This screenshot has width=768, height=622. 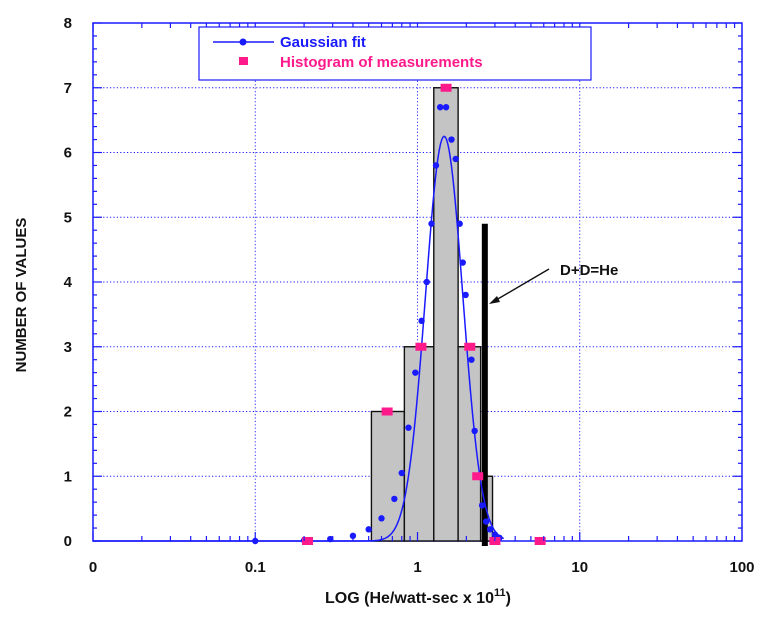 I want to click on x-axis-label: LOG (He/watt-sec x 1011), so click(x=418, y=597).